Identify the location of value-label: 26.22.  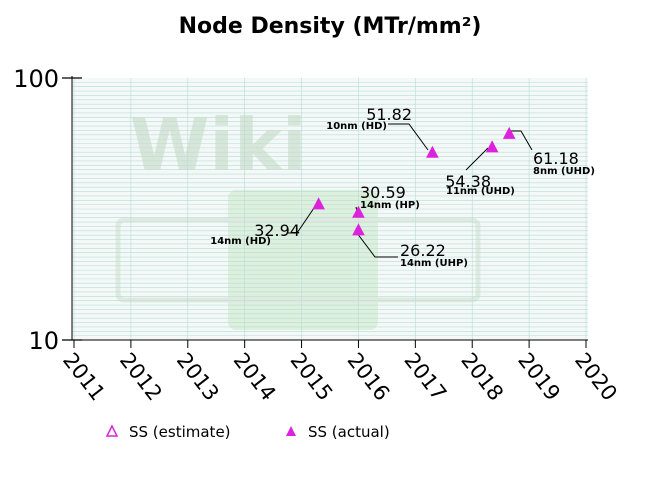
(423, 250).